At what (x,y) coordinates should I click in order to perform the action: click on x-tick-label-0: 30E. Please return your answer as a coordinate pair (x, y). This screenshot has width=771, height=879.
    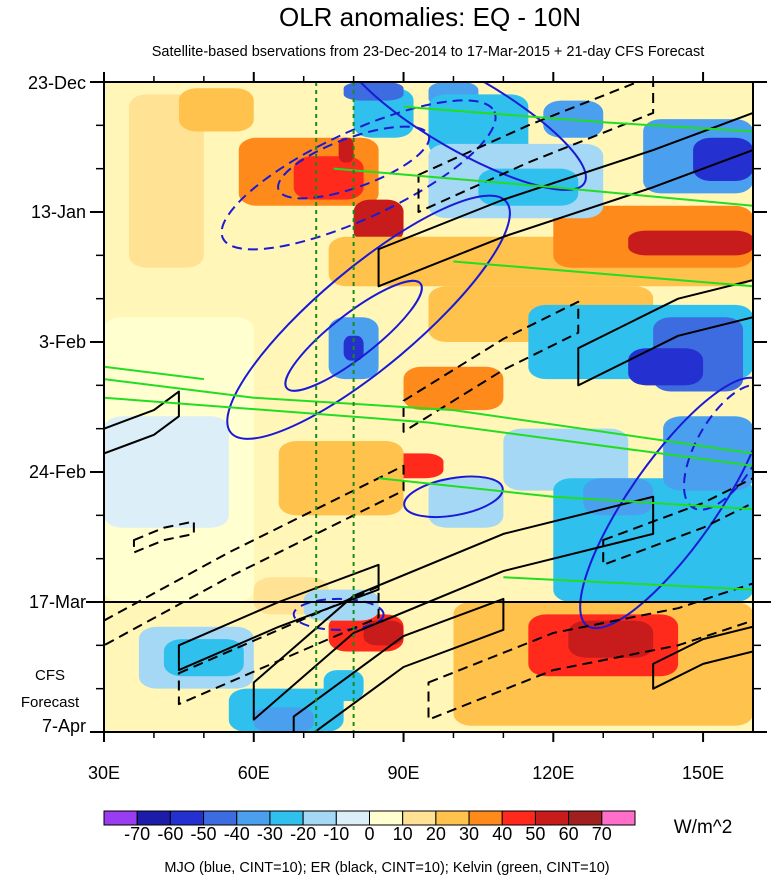
    Looking at the image, I should click on (104, 773).